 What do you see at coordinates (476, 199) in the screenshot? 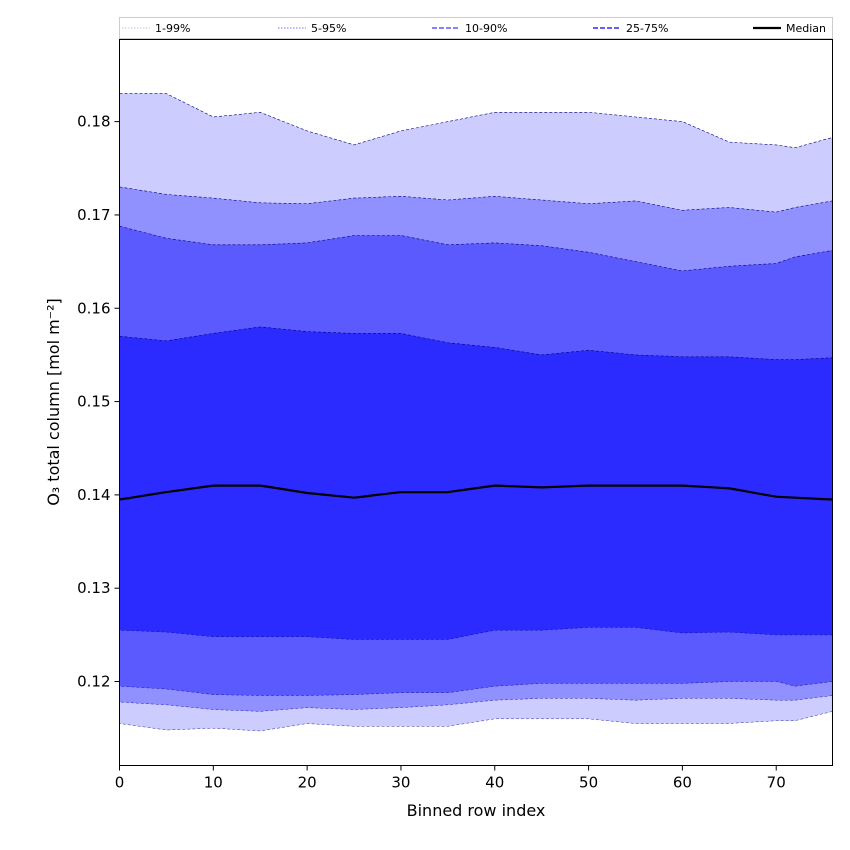
I see `band-upper-edge-5-95pct` at bounding box center [476, 199].